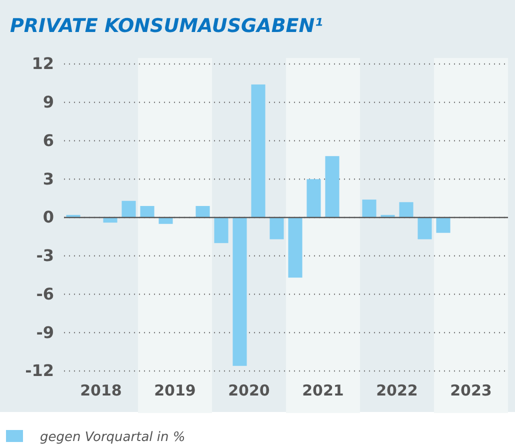  What do you see at coordinates (249, 391) in the screenshot?
I see `x-tick-label: 2020` at bounding box center [249, 391].